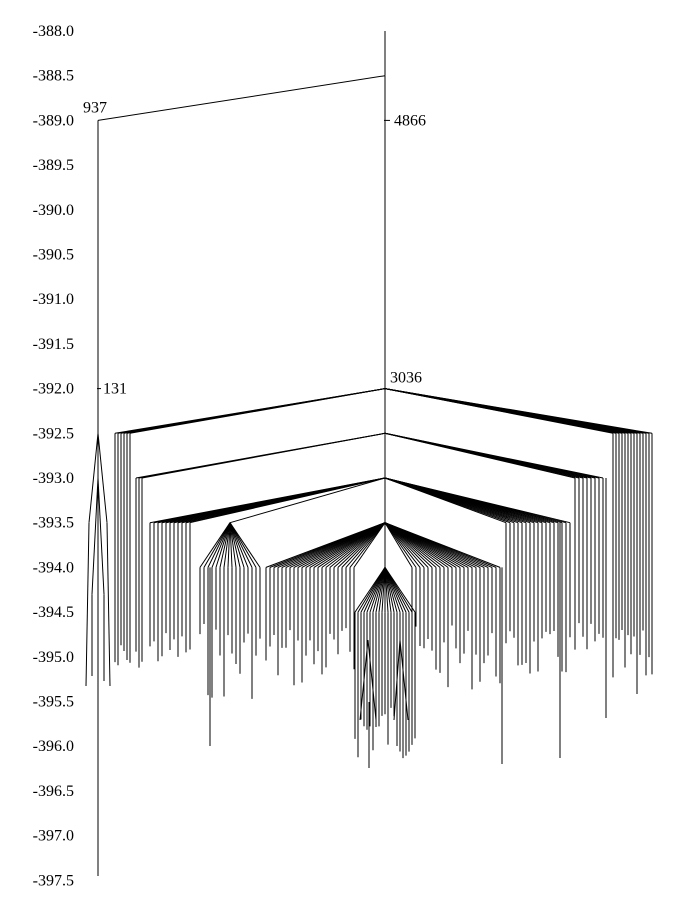  I want to click on y-tick-label: -397.0, so click(53, 836).